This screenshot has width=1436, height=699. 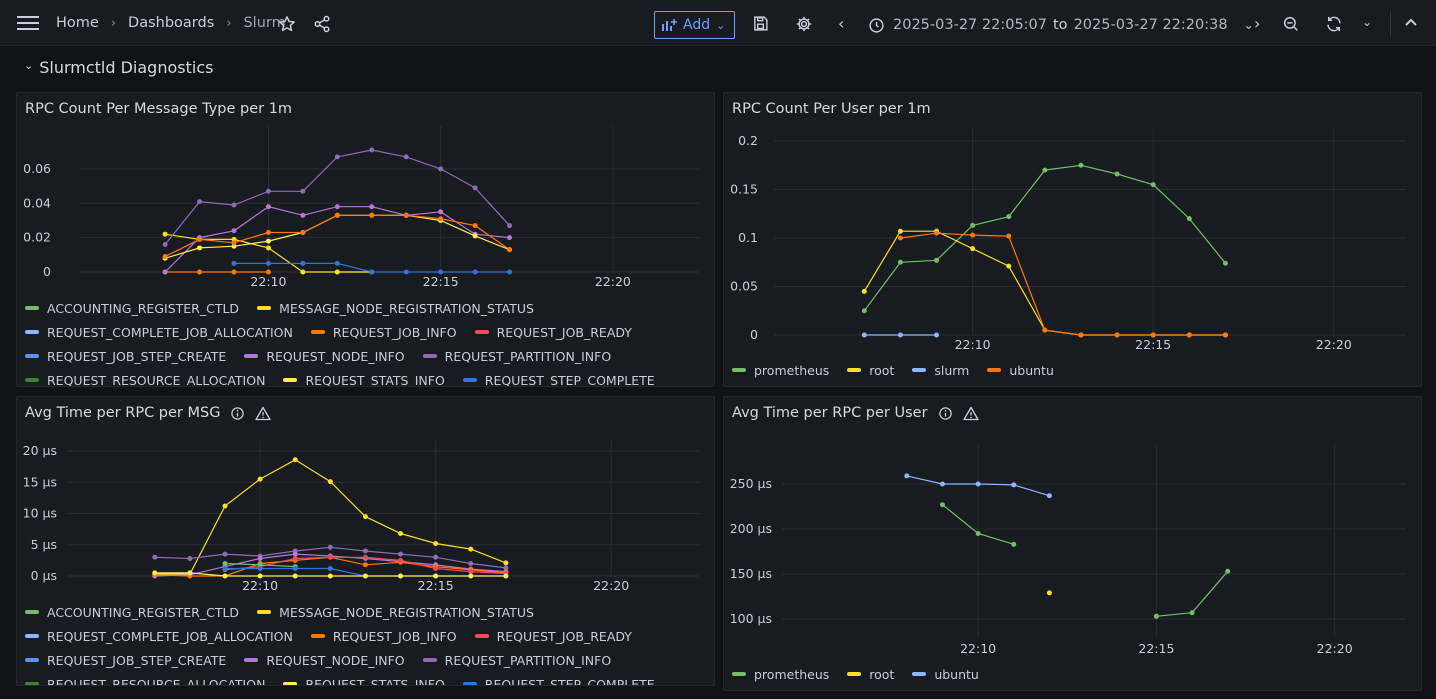 I want to click on panel-title: RPC Count Per User per 1m, so click(x=831, y=109).